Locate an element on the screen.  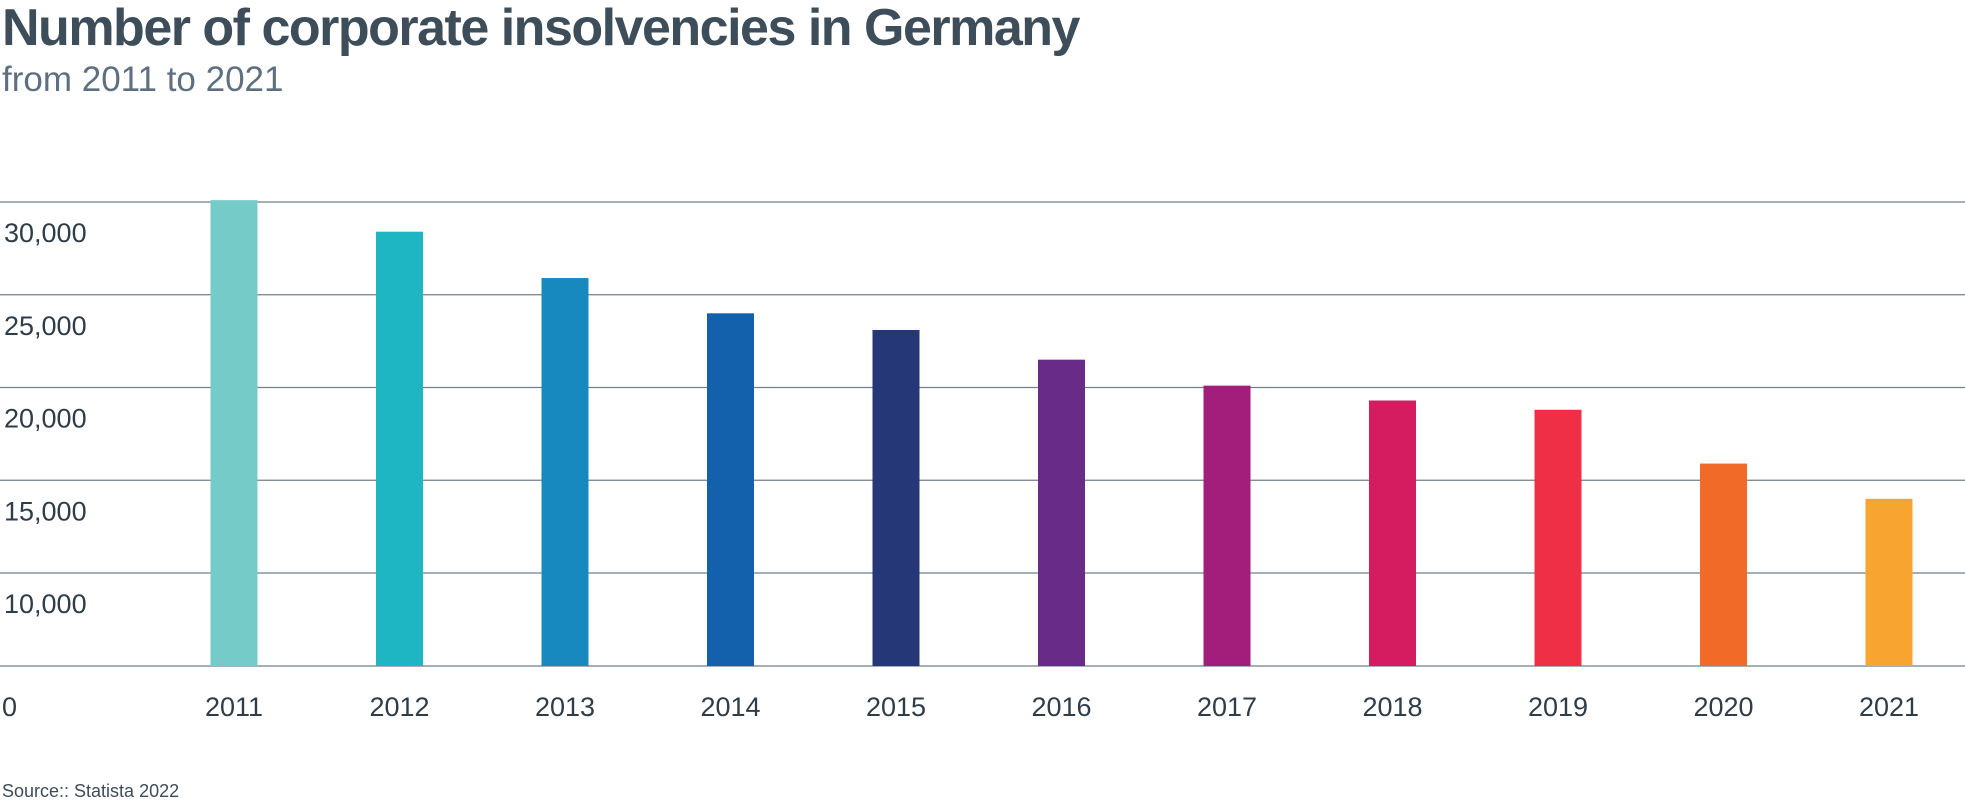
bar-2016 is located at coordinates (1061, 512).